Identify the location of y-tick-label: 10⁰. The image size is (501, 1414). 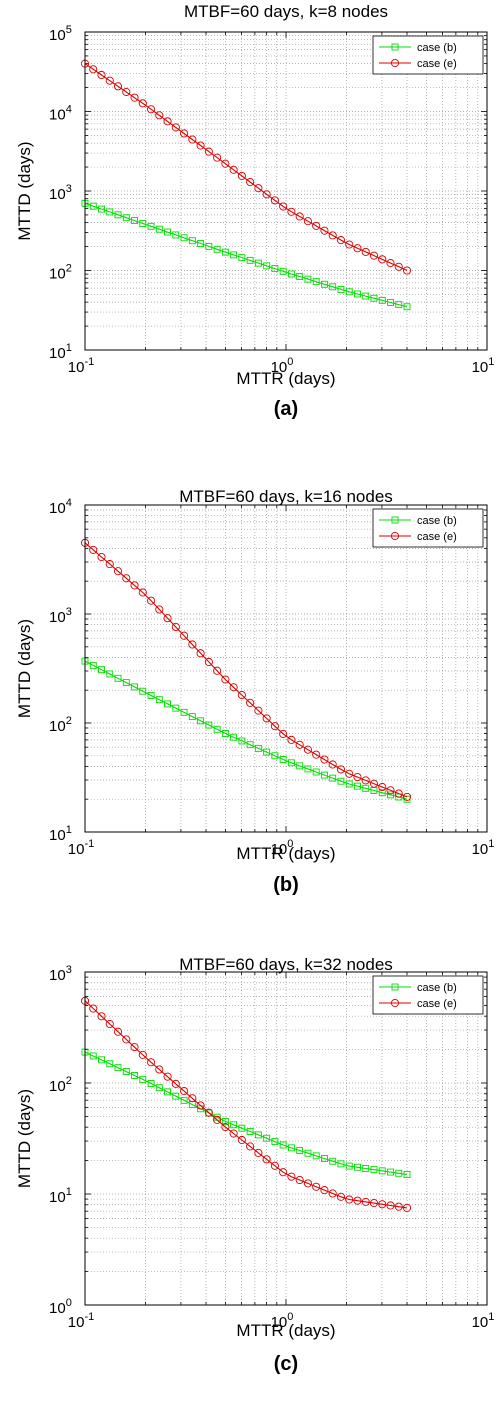
(60, 1307).